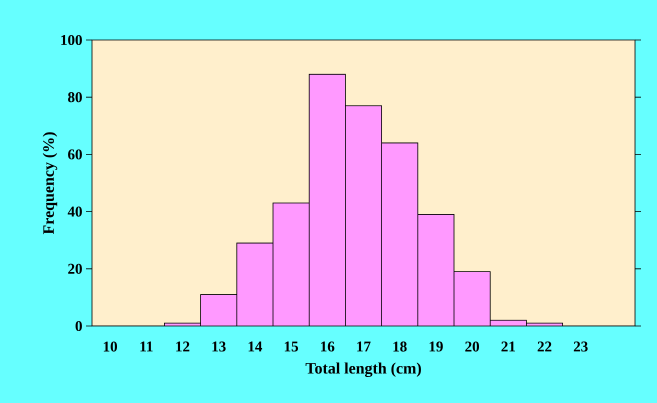  What do you see at coordinates (79, 326) in the screenshot?
I see `y-tick-label: 0` at bounding box center [79, 326].